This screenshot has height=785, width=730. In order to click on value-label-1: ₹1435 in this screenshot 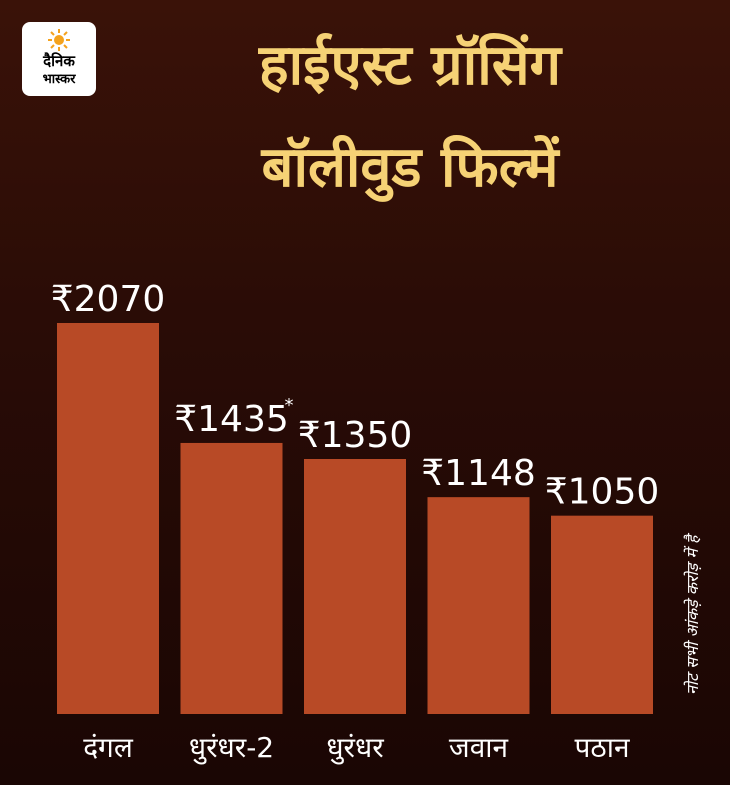, I will do `click(231, 419)`.